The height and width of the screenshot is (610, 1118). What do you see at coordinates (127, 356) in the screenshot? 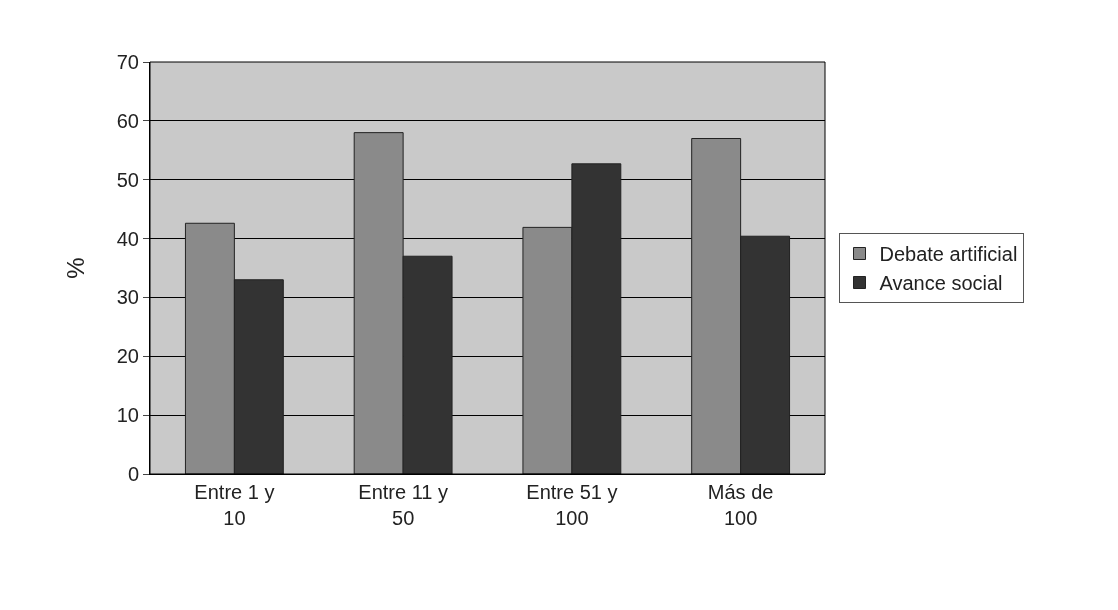
I see `y-tick-label: 20` at bounding box center [127, 356].